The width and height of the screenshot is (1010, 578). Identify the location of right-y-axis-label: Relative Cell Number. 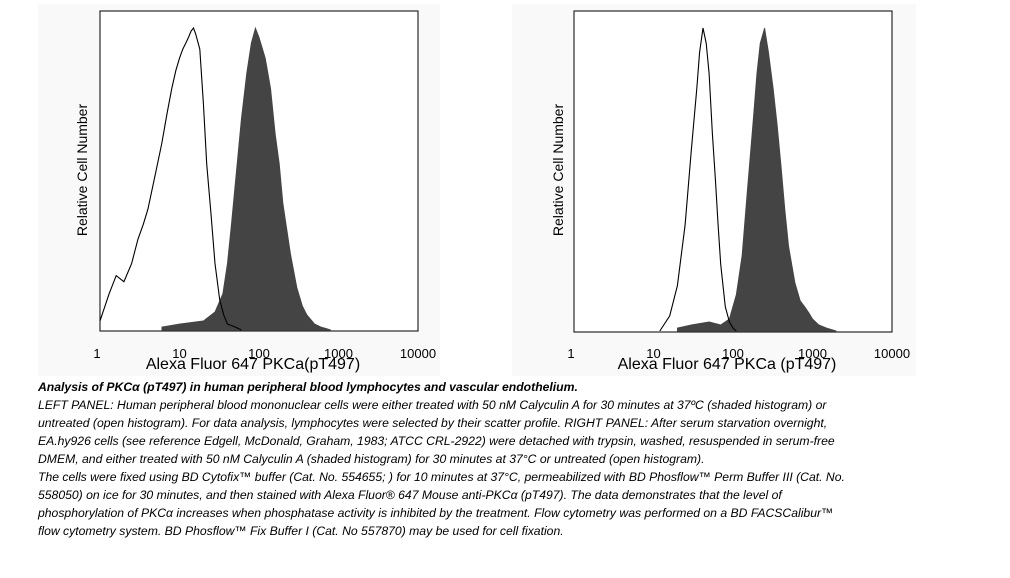
(558, 170).